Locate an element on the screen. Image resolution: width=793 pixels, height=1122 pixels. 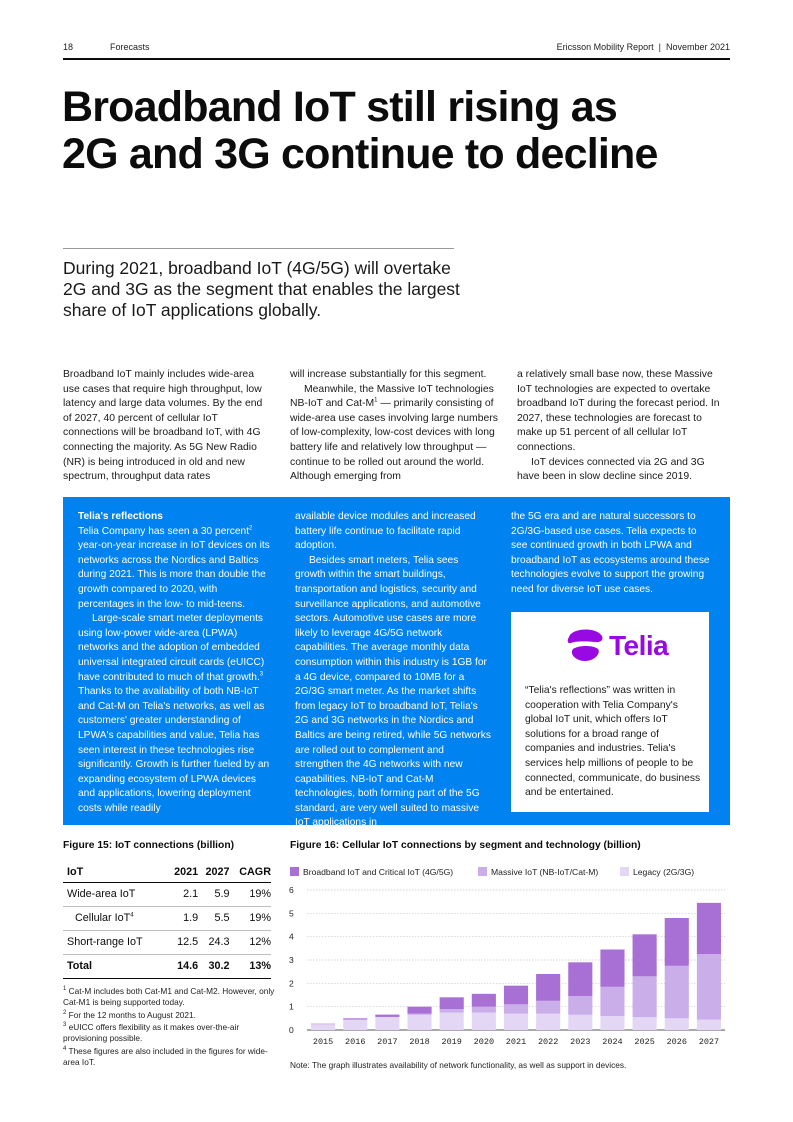
table-cell: 12% is located at coordinates (250, 942).